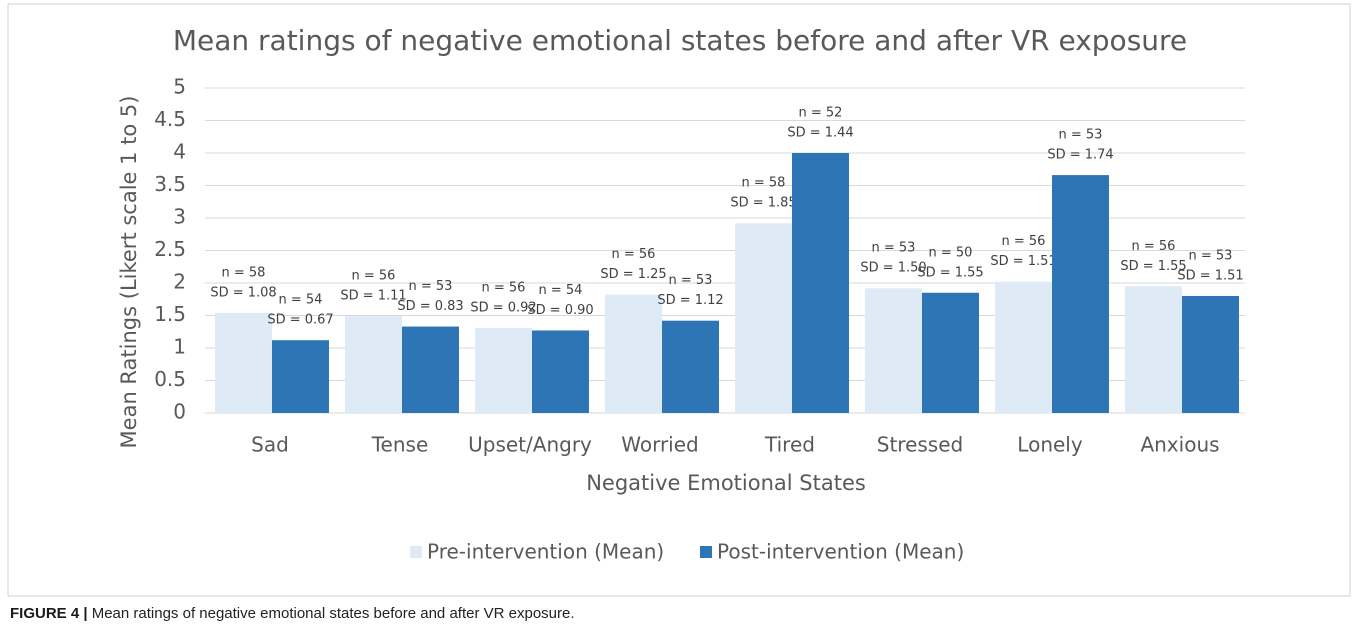  Describe the element at coordinates (1080, 155) in the screenshot. I see `data-label: SD = 1.74` at that location.